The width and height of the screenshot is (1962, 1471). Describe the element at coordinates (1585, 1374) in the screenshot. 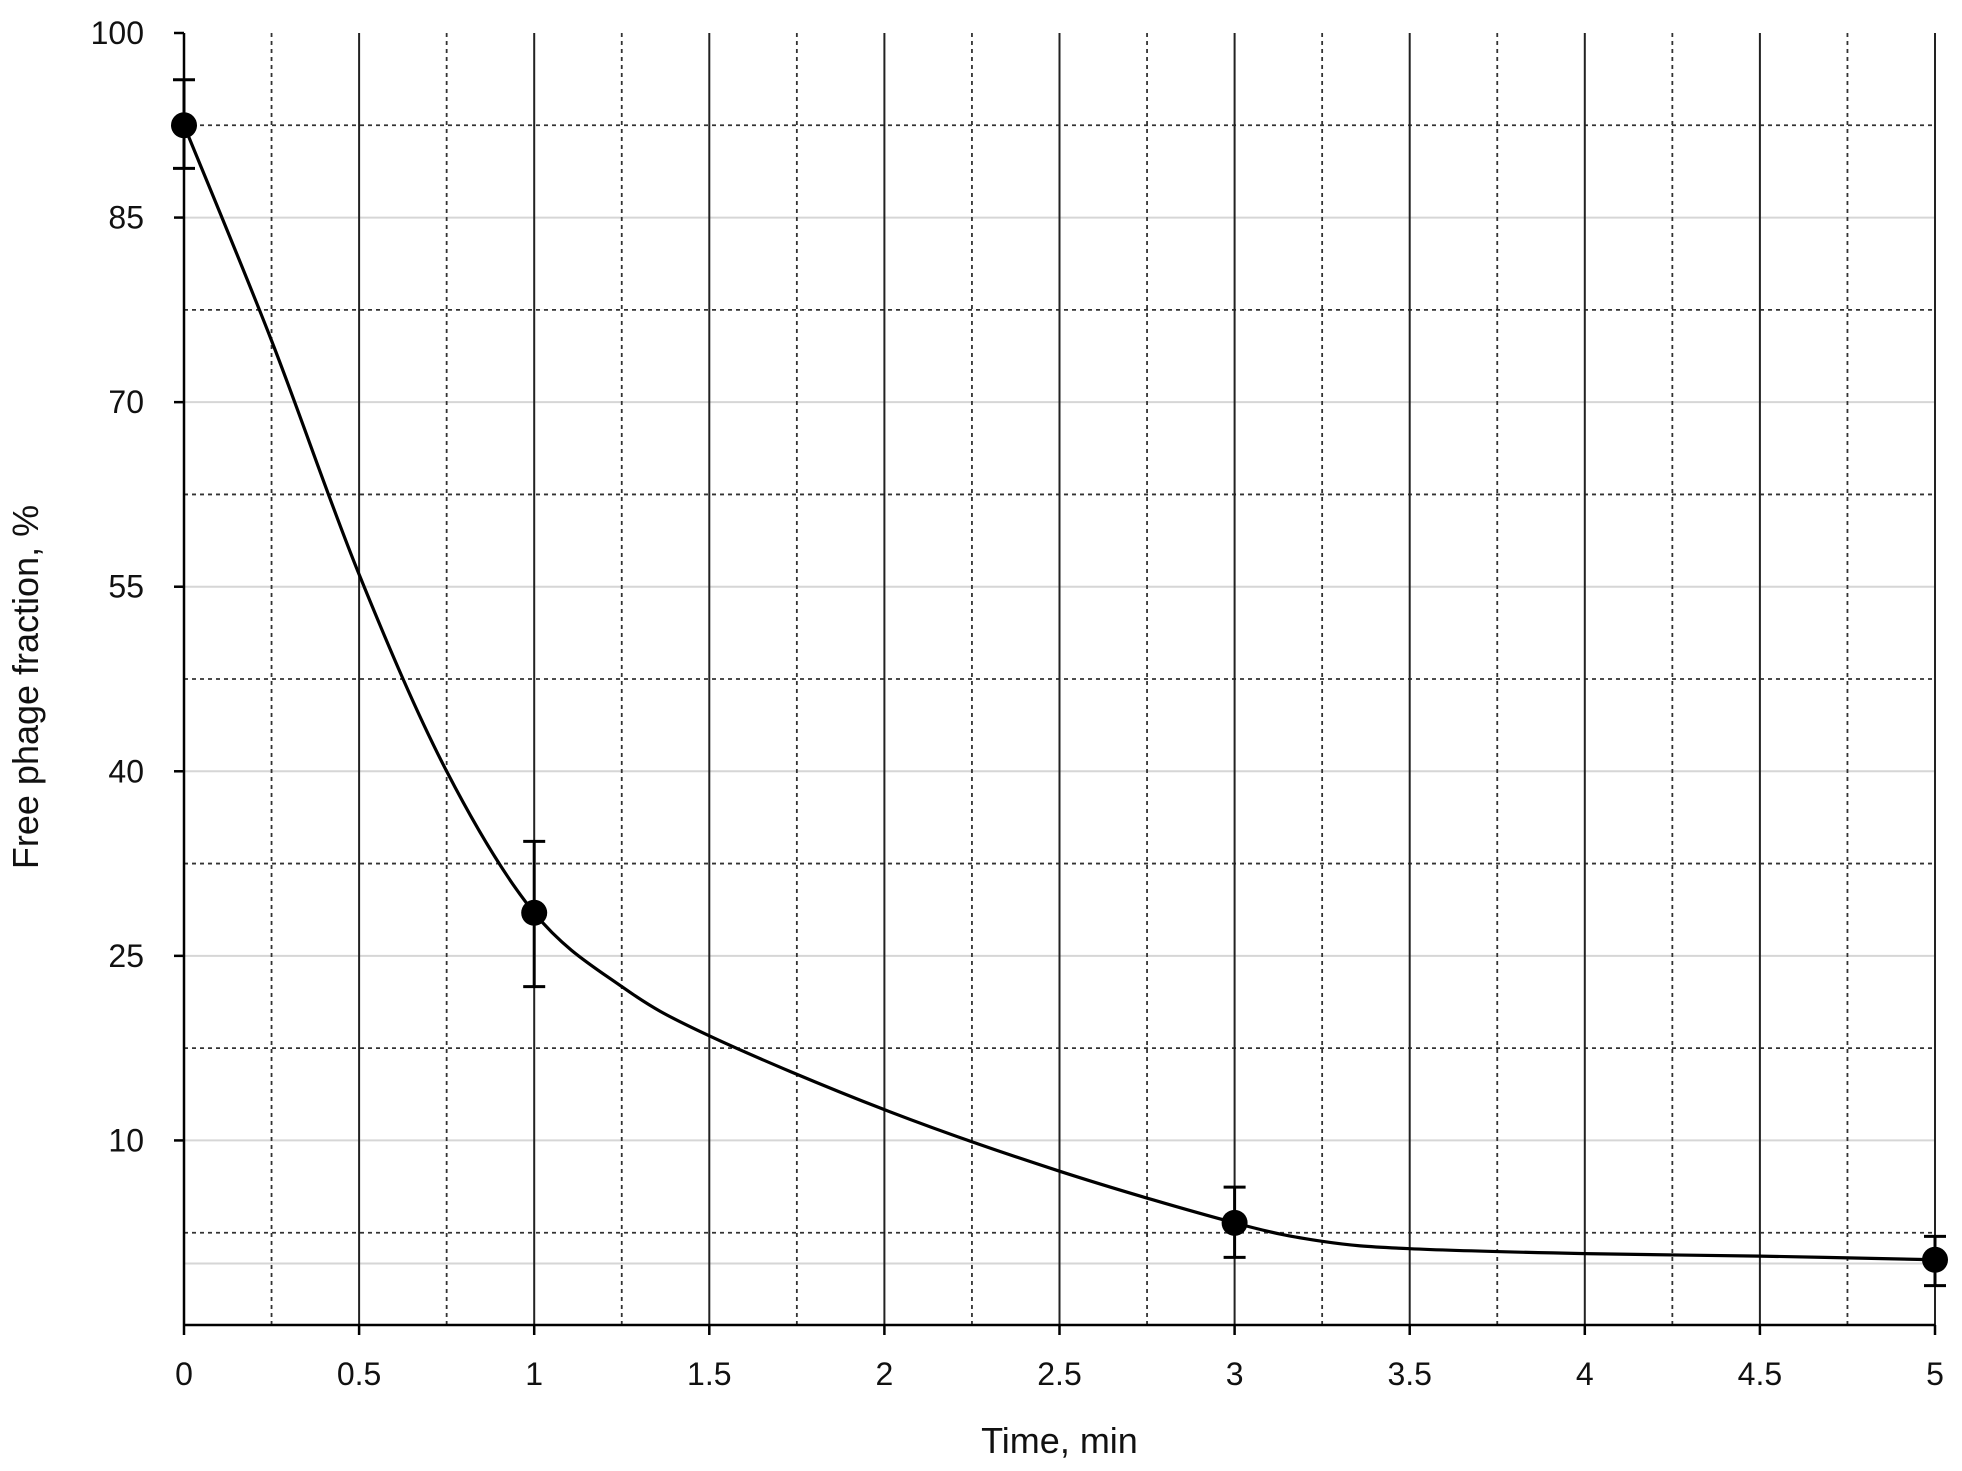

I see `x-tick-label: 4` at that location.